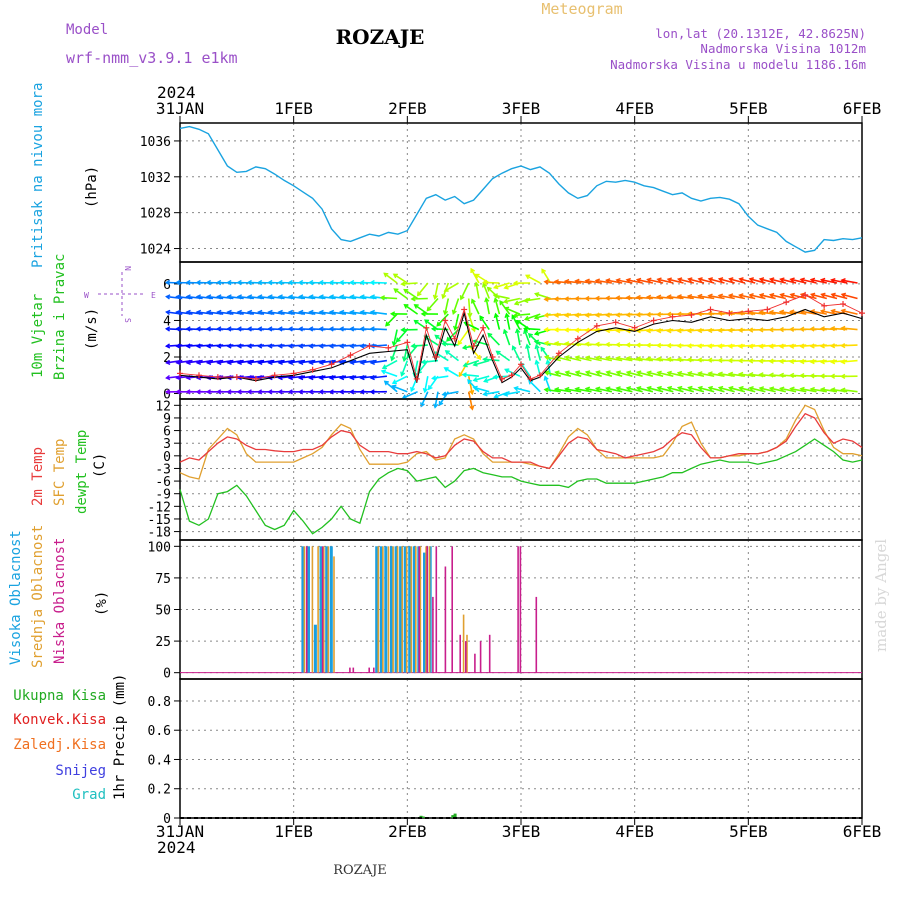 The image size is (900, 900). Describe the element at coordinates (180, 831) in the screenshot. I see `x-tick-label-bottom: 31JAN` at that location.